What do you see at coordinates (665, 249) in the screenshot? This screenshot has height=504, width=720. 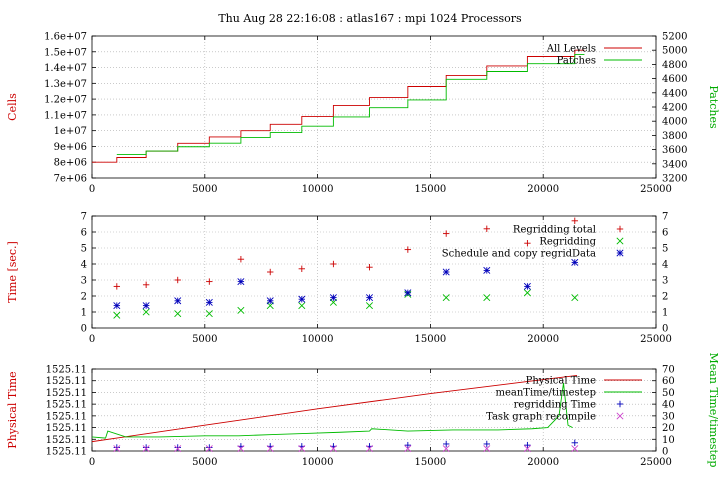 I see `y2-tick-label: 5` at bounding box center [665, 249].